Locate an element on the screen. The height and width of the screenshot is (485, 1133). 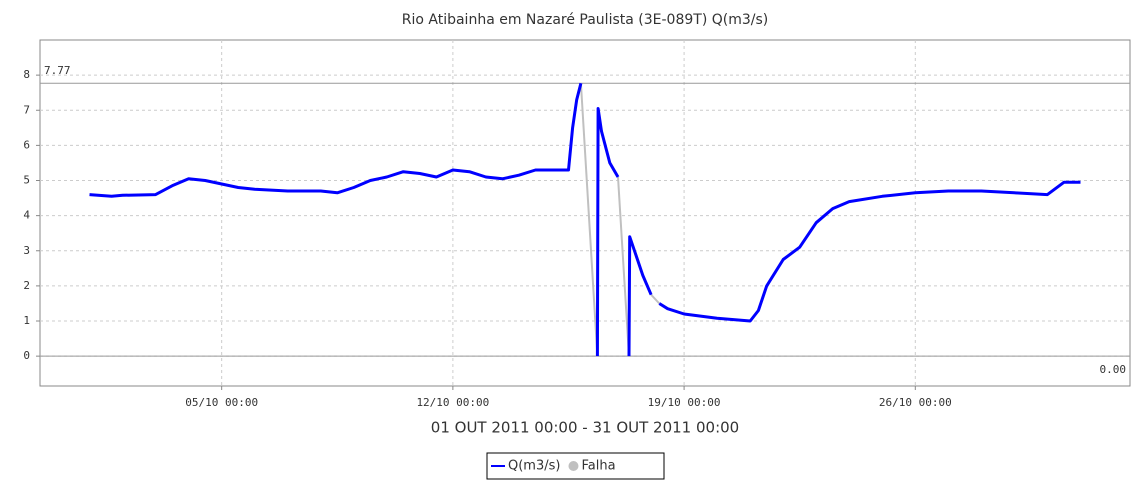
series-line is located at coordinates (620, 220).